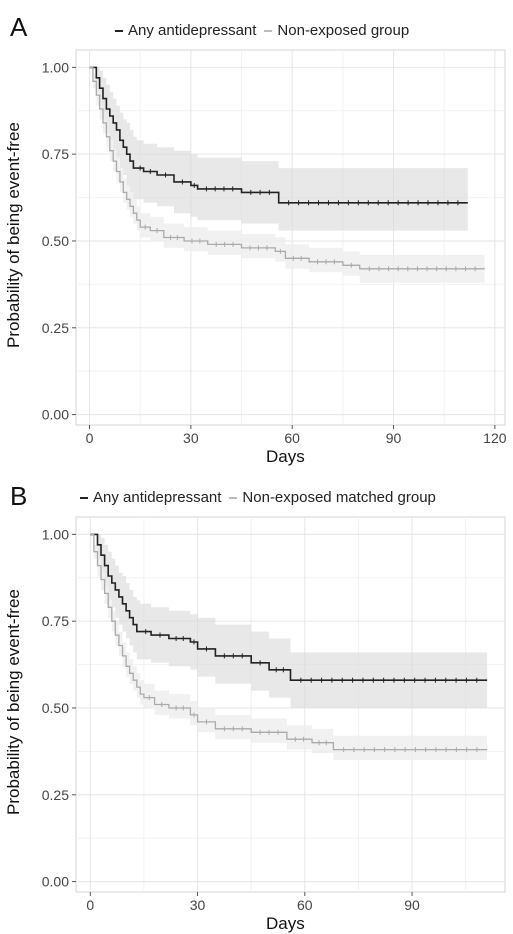  What do you see at coordinates (19, 496) in the screenshot?
I see `panel-b-label: B` at bounding box center [19, 496].